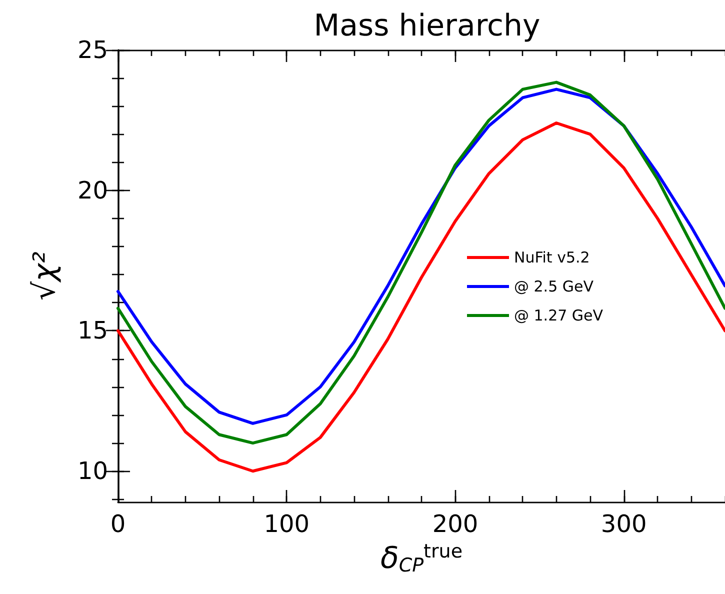 The width and height of the screenshot is (725, 594). What do you see at coordinates (92, 190) in the screenshot?
I see `y-tick-label: 20` at bounding box center [92, 190].